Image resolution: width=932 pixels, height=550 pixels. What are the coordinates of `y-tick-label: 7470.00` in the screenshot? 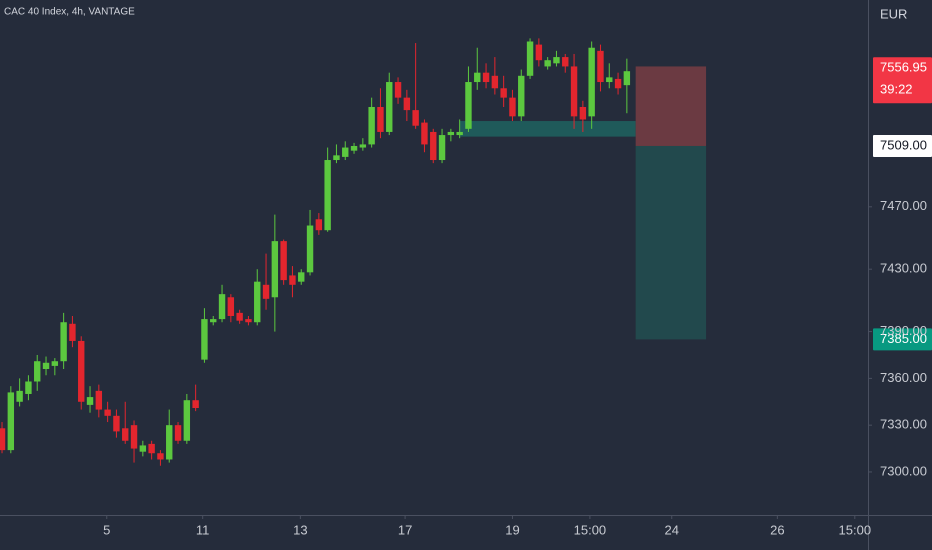 It's located at (903, 205).